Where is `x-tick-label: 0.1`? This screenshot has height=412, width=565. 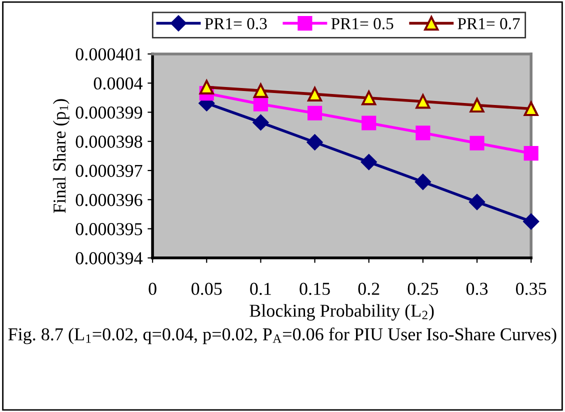
x-tick-label: 0.1 is located at coordinates (260, 289).